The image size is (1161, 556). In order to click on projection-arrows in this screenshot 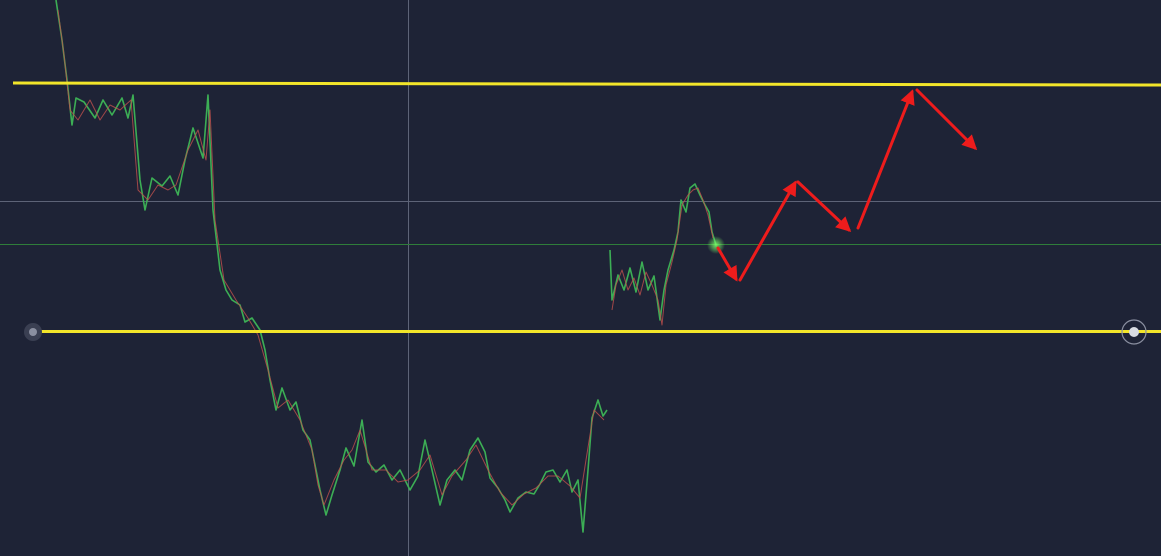, I will do `click(847, 185)`.